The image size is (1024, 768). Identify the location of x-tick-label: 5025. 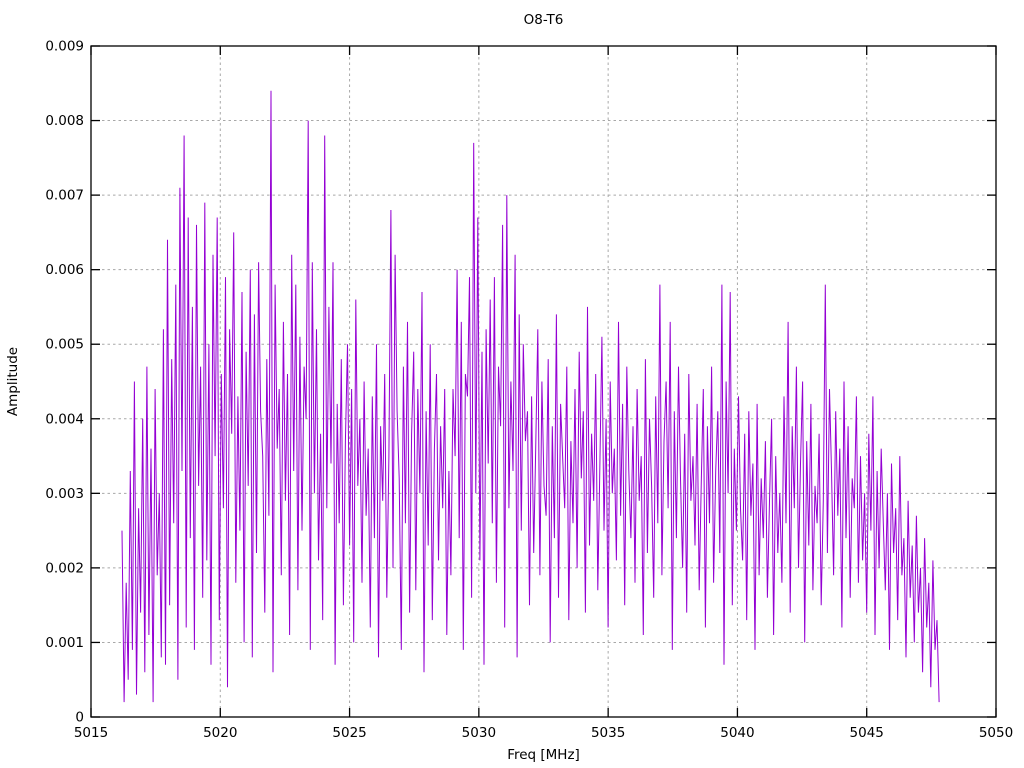
(349, 733).